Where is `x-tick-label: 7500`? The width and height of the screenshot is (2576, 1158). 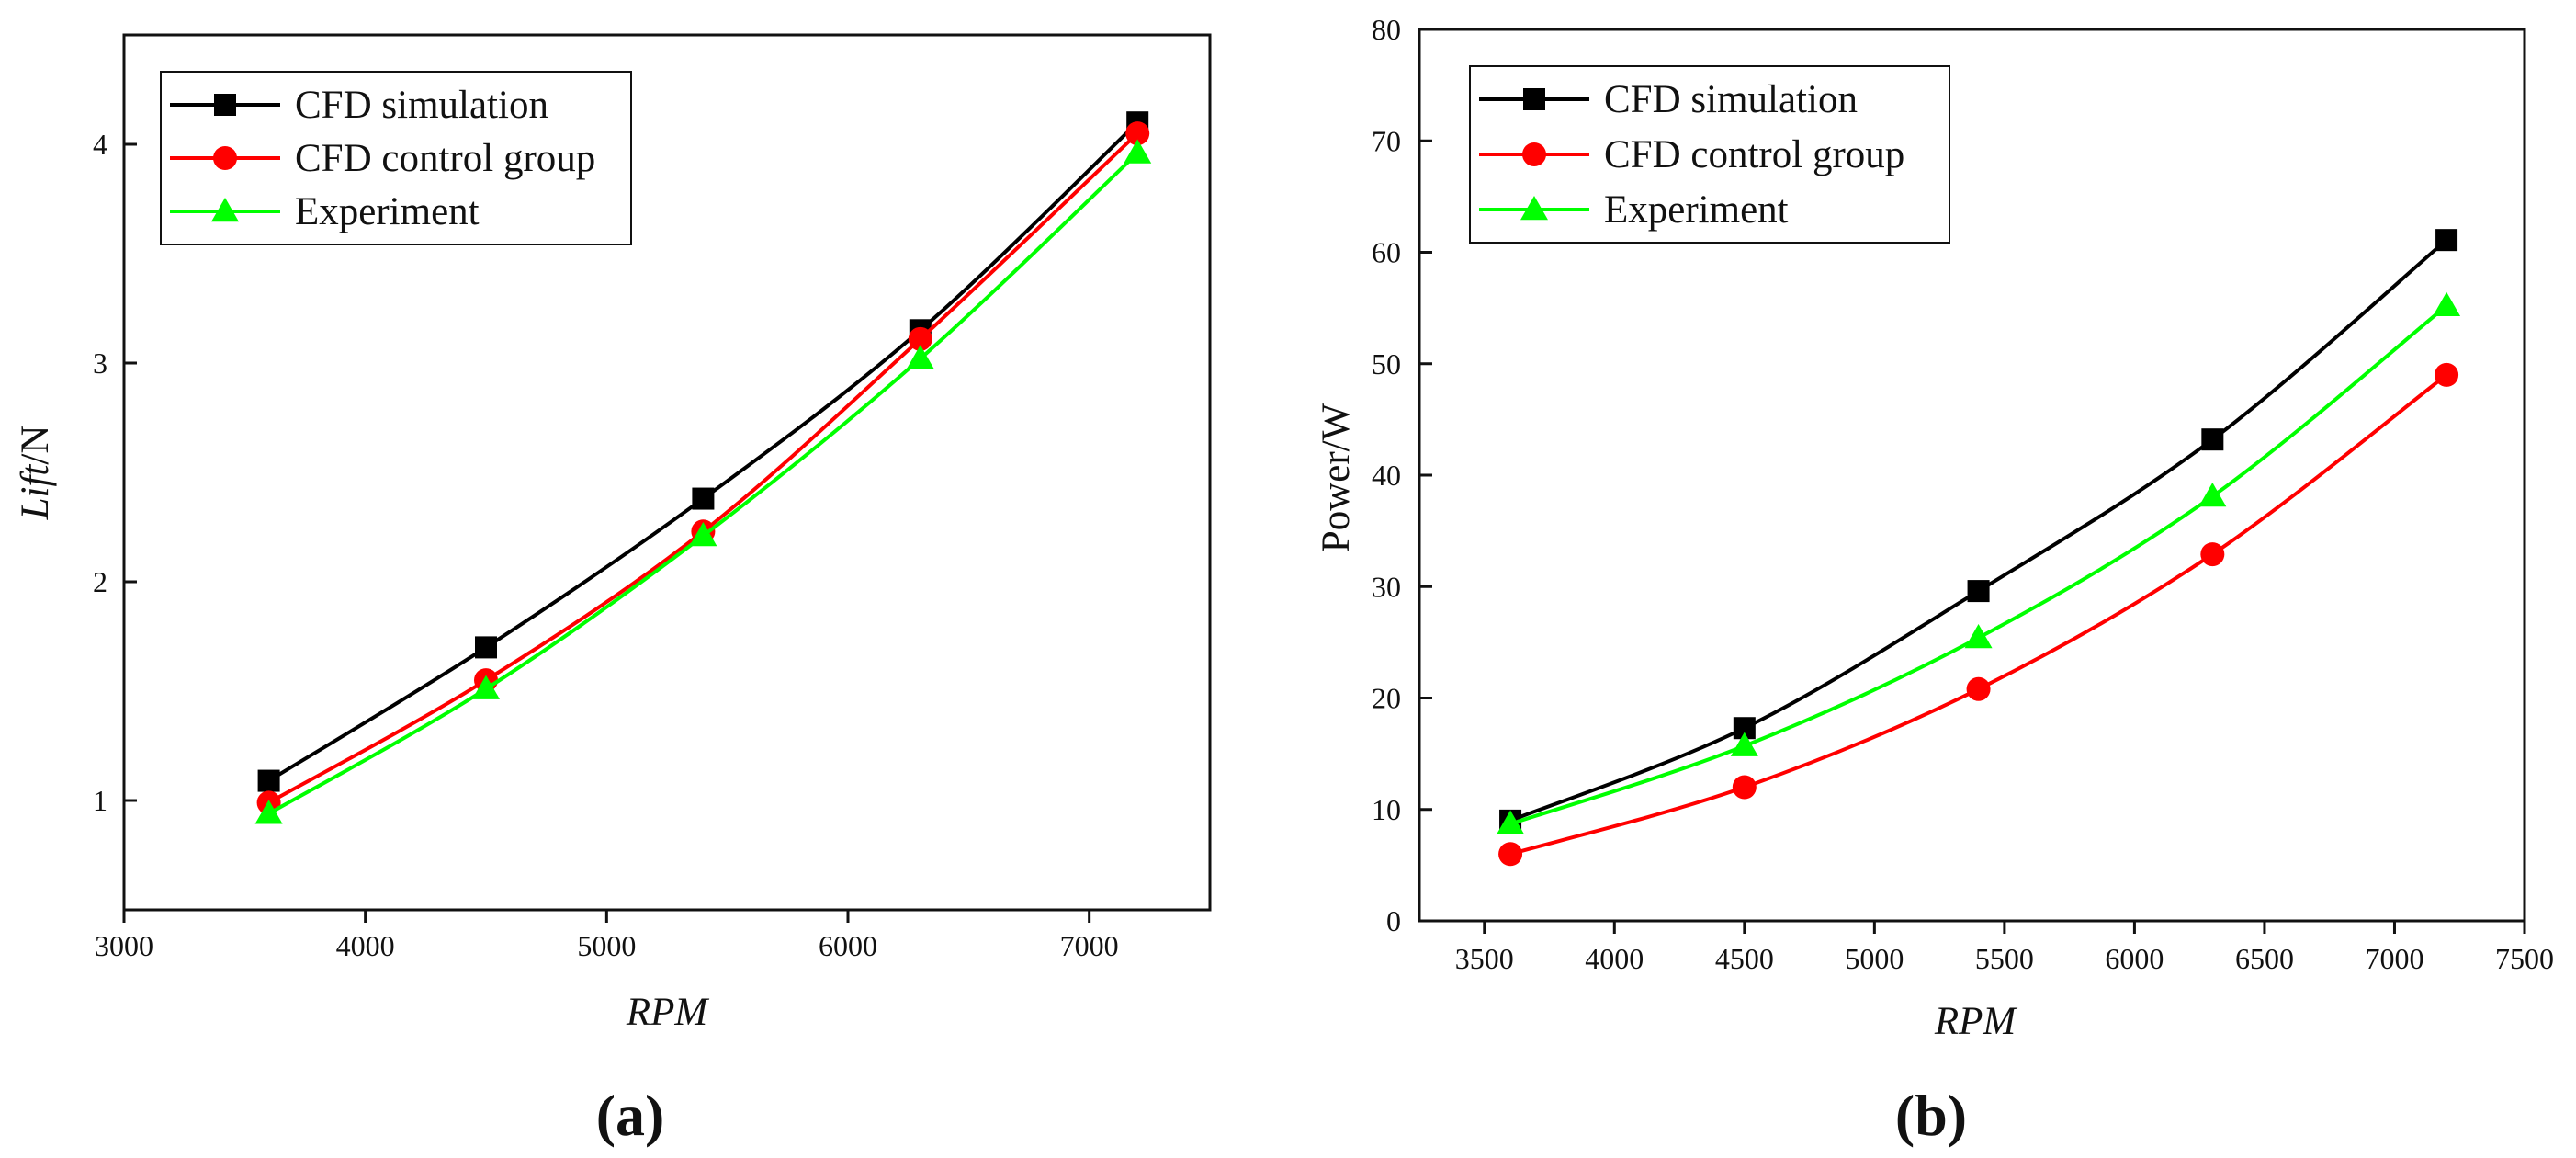 x-tick-label: 7500 is located at coordinates (2524, 958).